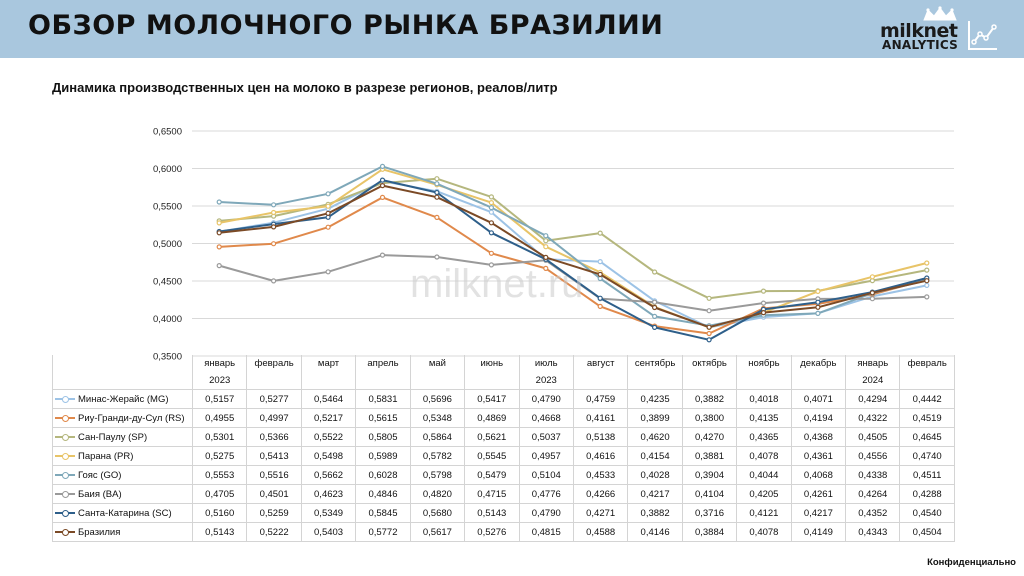  I want to click on data-label: 0,4288, so click(927, 494).